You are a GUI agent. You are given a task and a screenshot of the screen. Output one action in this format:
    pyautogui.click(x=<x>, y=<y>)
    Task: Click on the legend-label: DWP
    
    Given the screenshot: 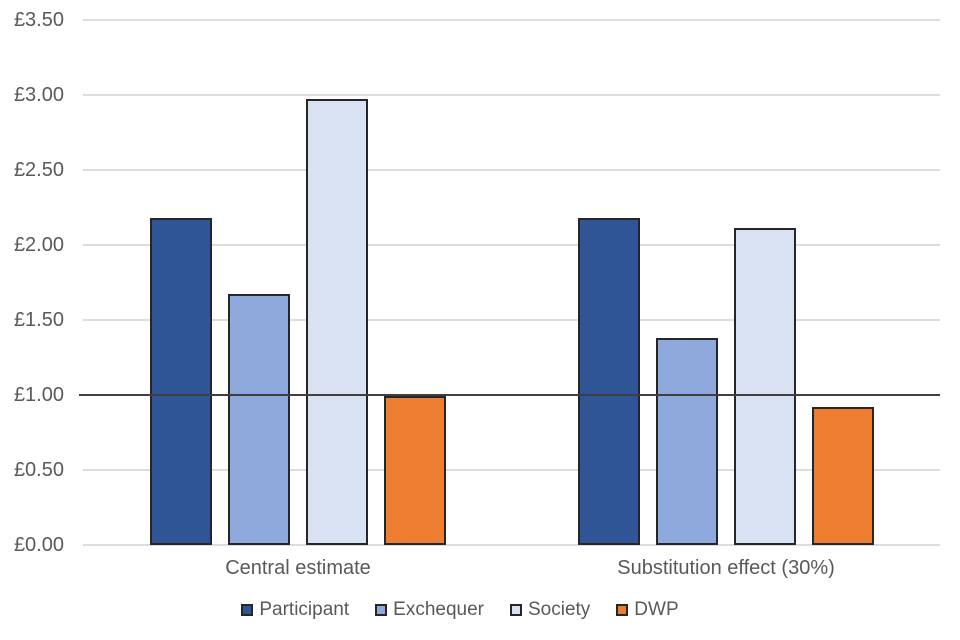 What is the action you would take?
    pyautogui.click(x=656, y=609)
    